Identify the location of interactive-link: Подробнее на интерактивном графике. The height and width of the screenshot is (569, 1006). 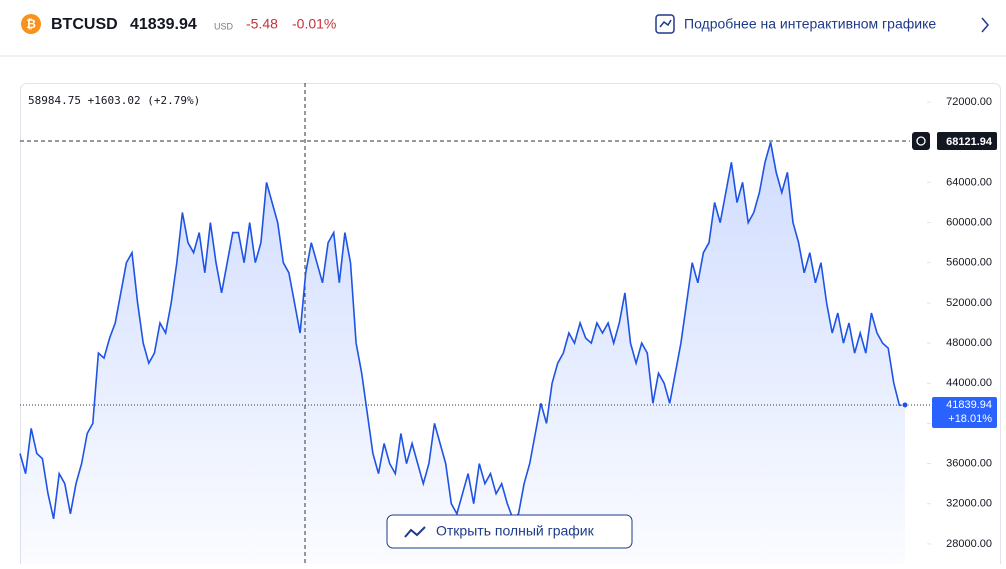
(810, 24).